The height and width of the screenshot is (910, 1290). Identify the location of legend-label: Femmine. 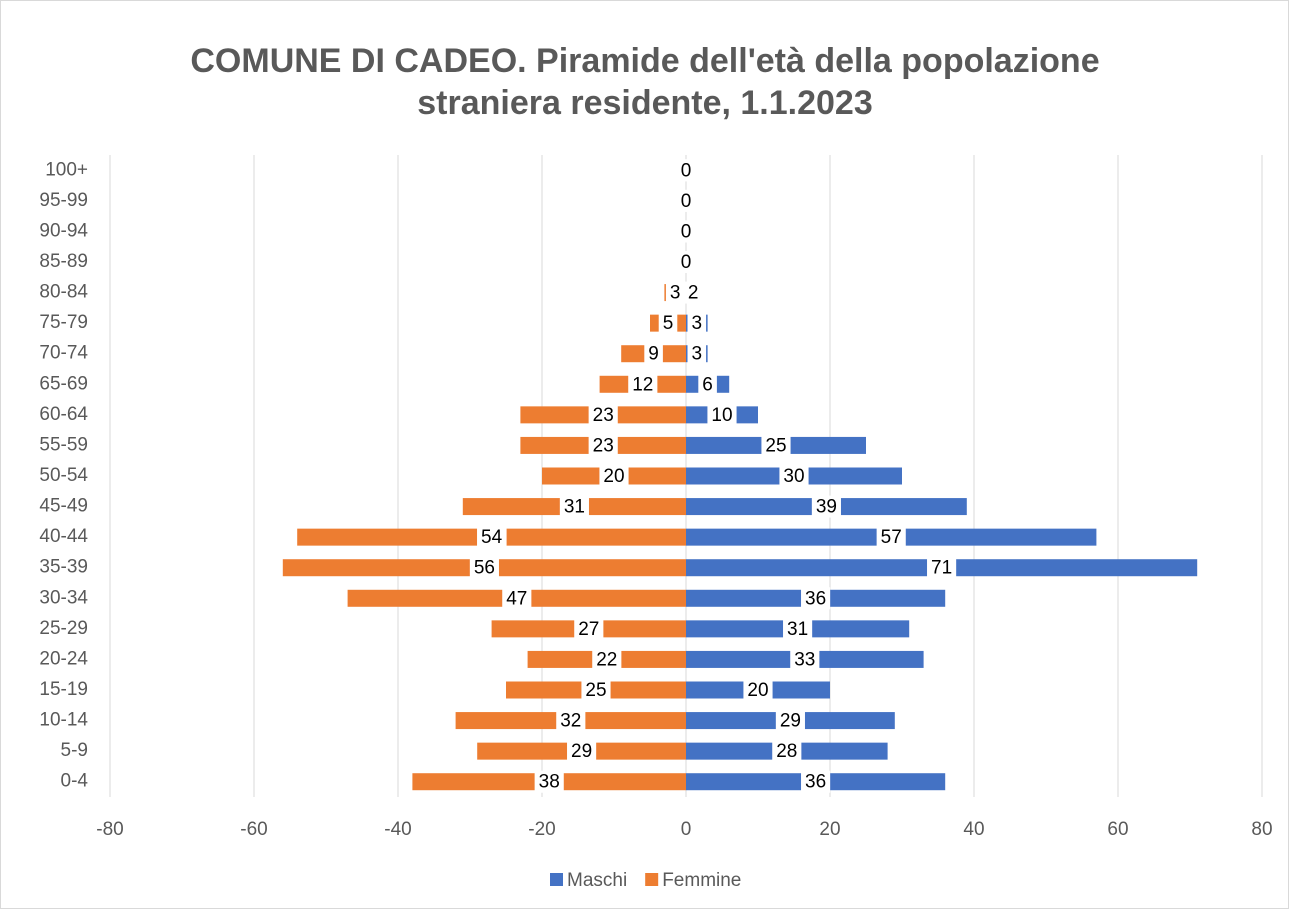
(701, 880).